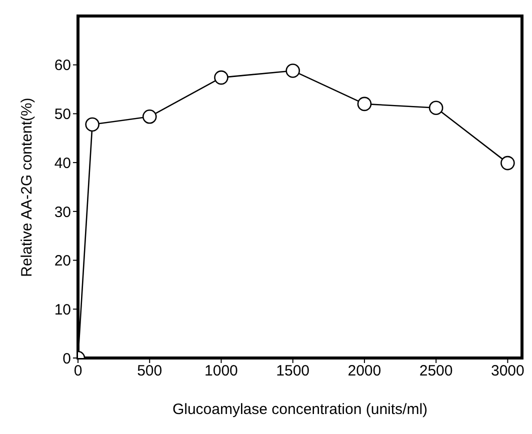  What do you see at coordinates (507, 371) in the screenshot?
I see `x-tick-label: 3000` at bounding box center [507, 371].